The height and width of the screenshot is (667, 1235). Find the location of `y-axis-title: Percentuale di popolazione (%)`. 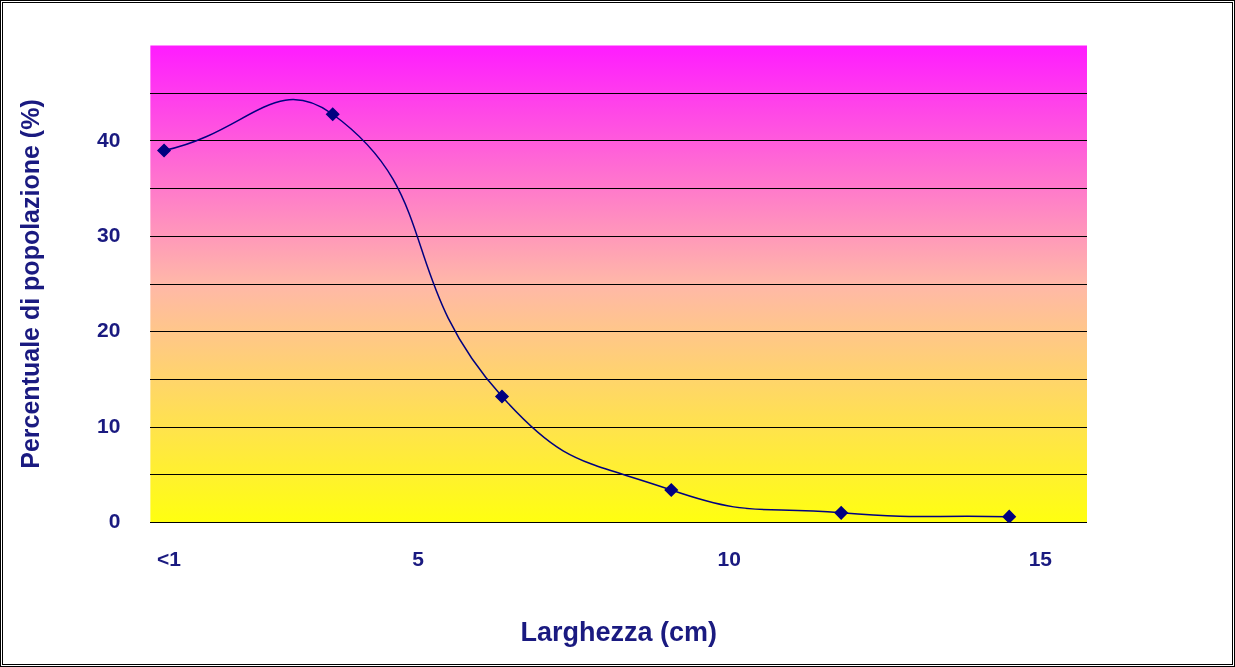

y-axis-title: Percentuale di popolazione (%) is located at coordinates (29, 284).